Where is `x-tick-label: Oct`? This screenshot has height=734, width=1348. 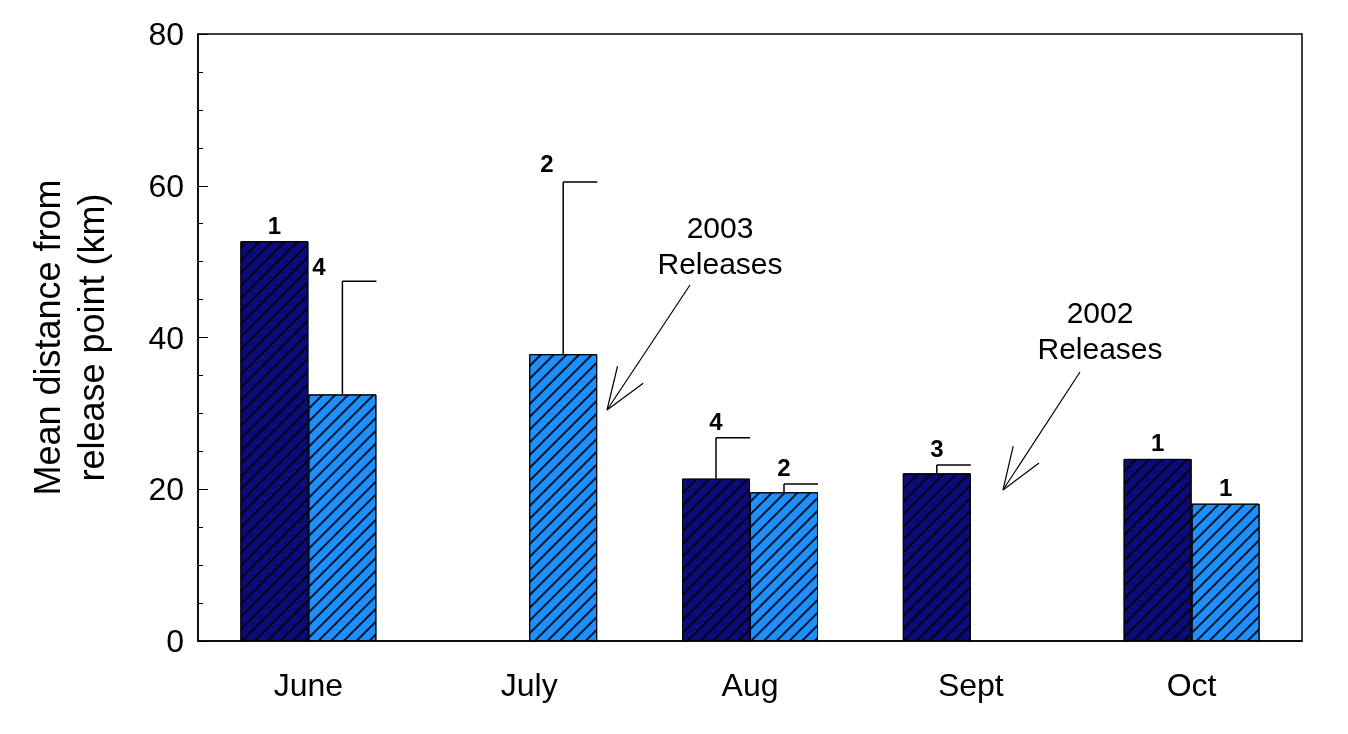
x-tick-label: Oct is located at coordinates (1191, 685).